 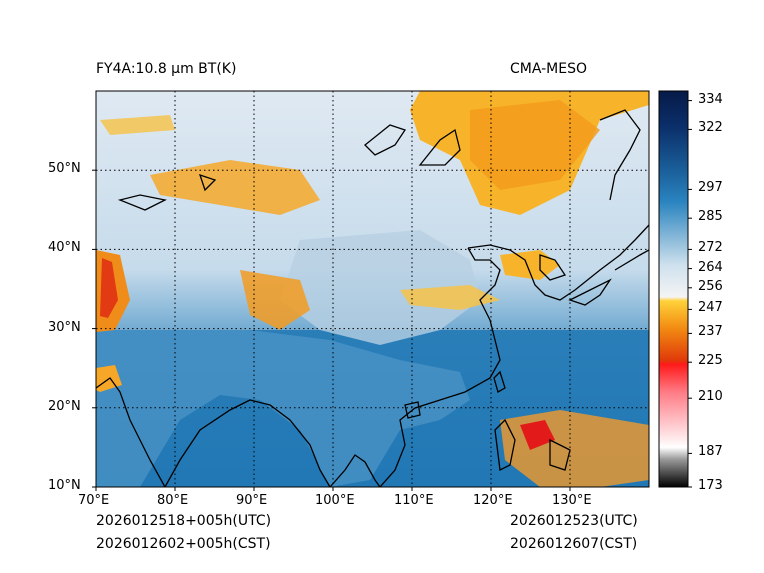 What do you see at coordinates (574, 521) in the screenshot?
I see `valid-time-utc: 2026012523(UTC)` at bounding box center [574, 521].